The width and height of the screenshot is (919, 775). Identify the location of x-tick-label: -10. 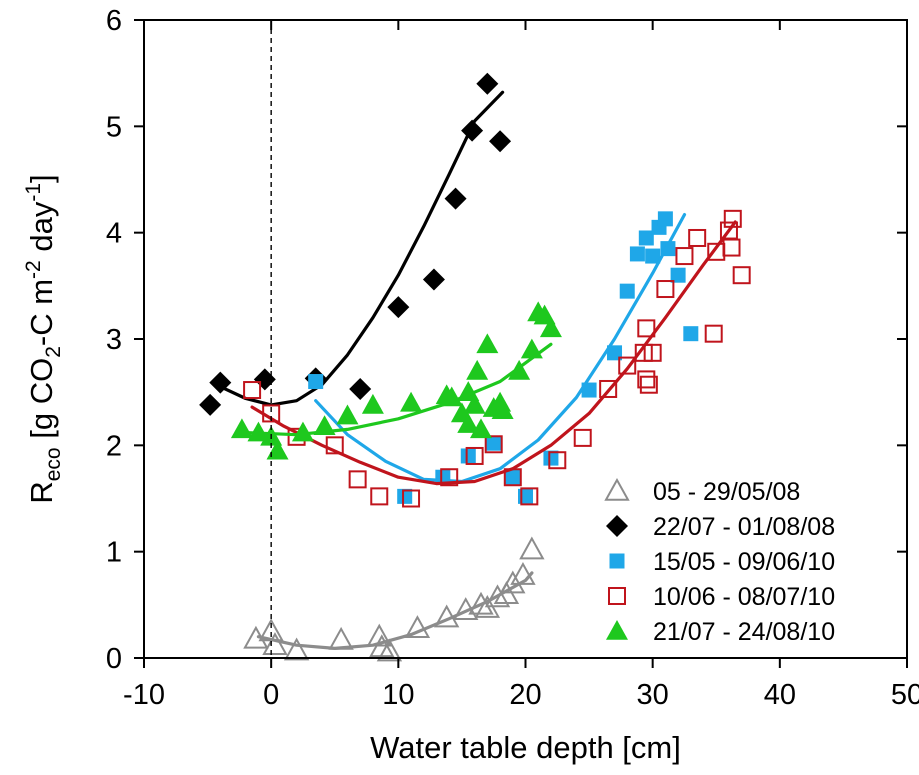
(144, 695).